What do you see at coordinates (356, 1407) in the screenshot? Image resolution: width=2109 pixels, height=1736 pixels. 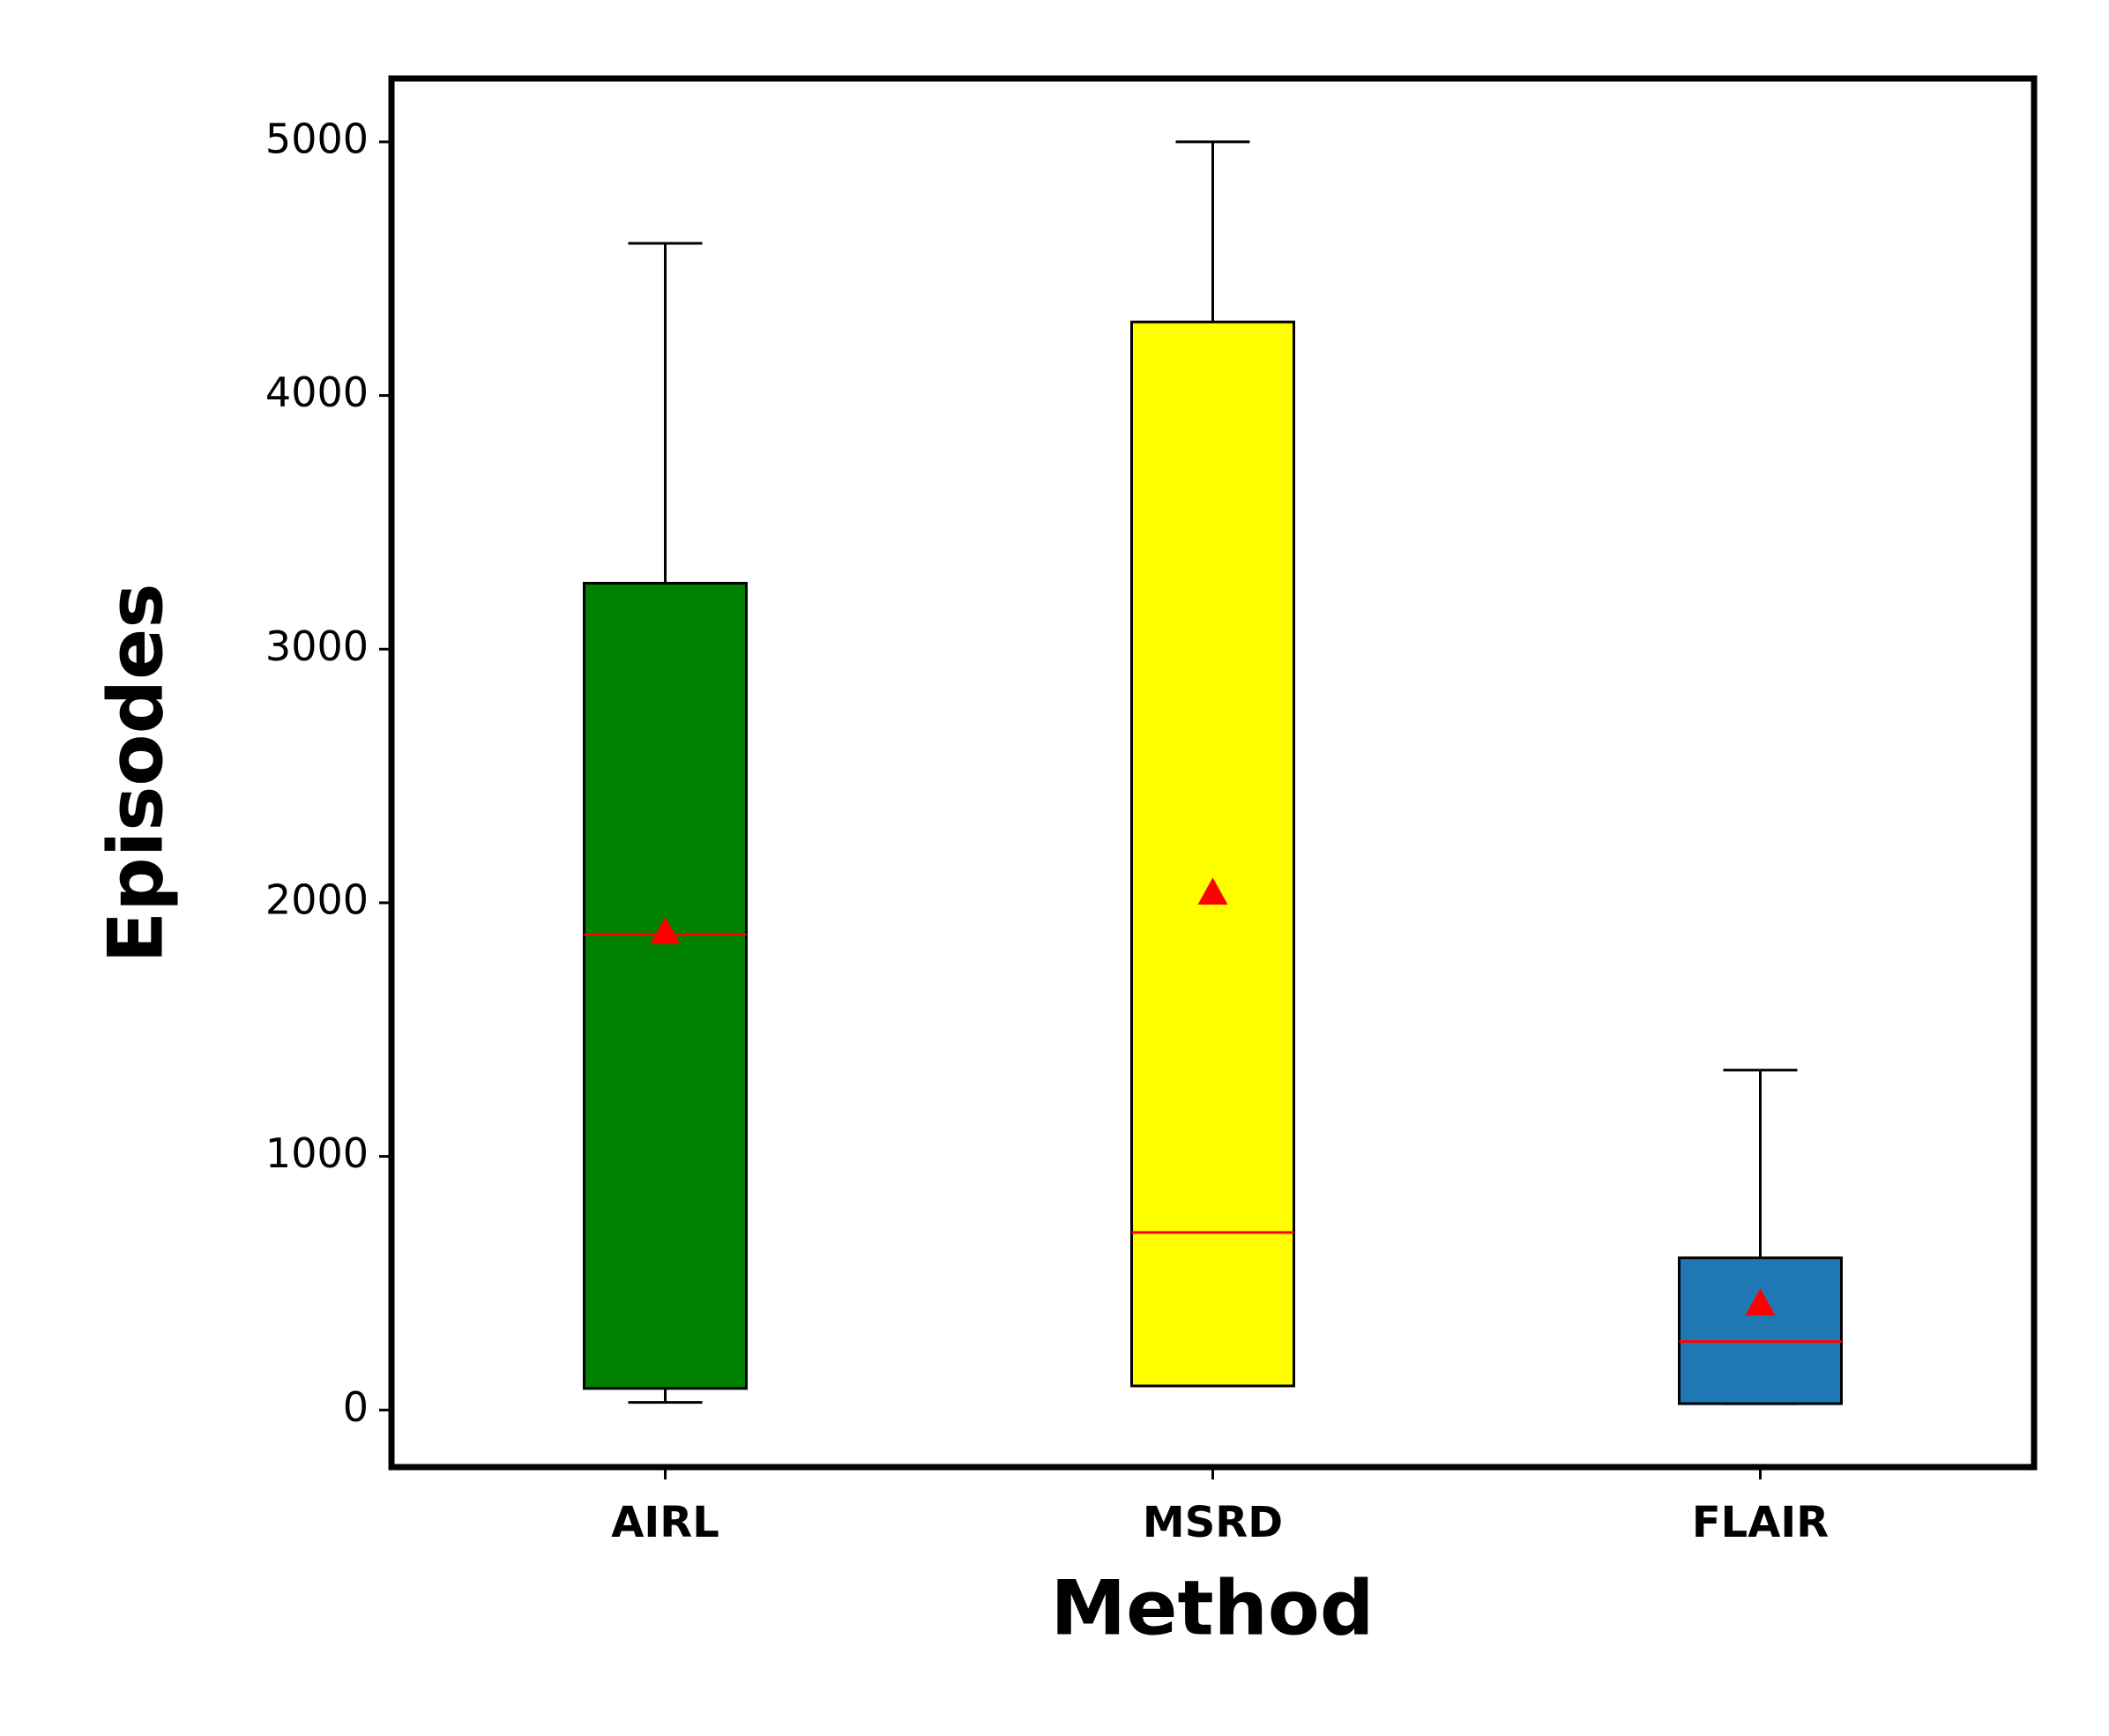 I see `y-tick-label: 0` at bounding box center [356, 1407].